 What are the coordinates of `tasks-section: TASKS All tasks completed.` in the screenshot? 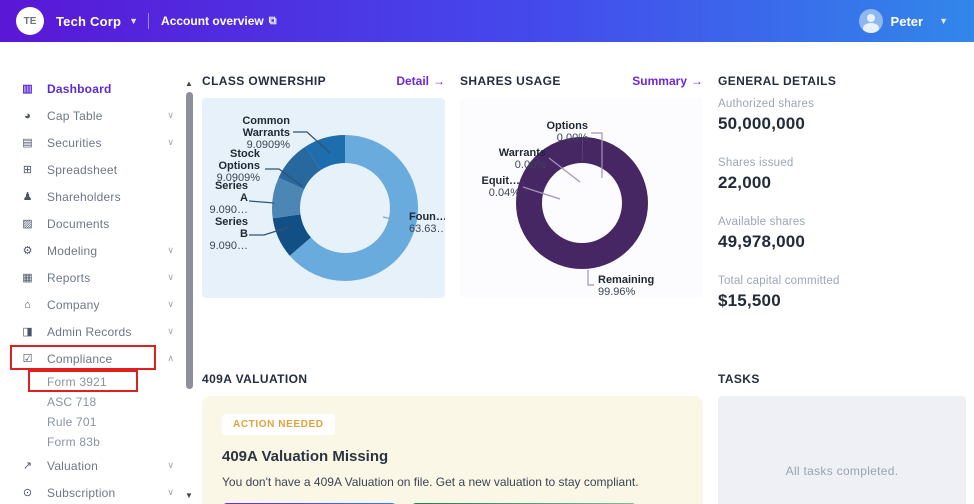 It's located at (842, 438).